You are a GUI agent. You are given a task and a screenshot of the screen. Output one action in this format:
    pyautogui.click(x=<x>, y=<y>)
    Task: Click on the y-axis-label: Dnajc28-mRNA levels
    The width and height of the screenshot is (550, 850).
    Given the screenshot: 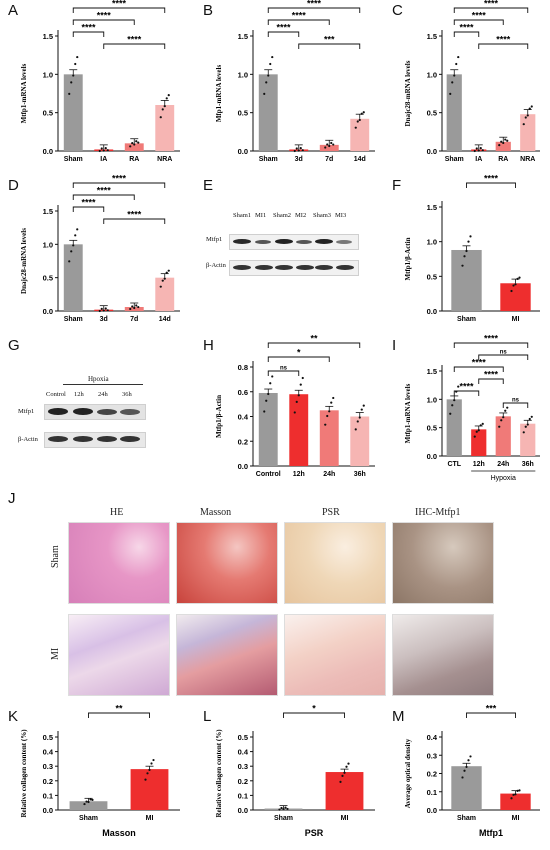 What is the action you would take?
    pyautogui.click(x=408, y=93)
    